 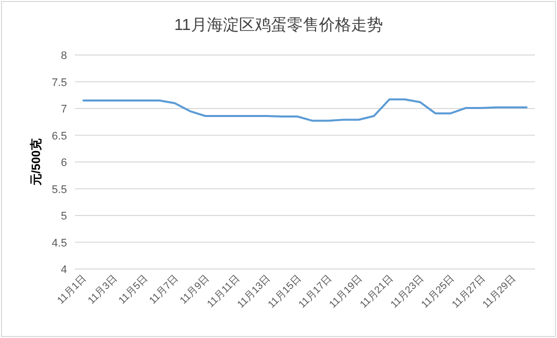 What do you see at coordinates (63, 216) in the screenshot?
I see `y-tick-label: 5` at bounding box center [63, 216].